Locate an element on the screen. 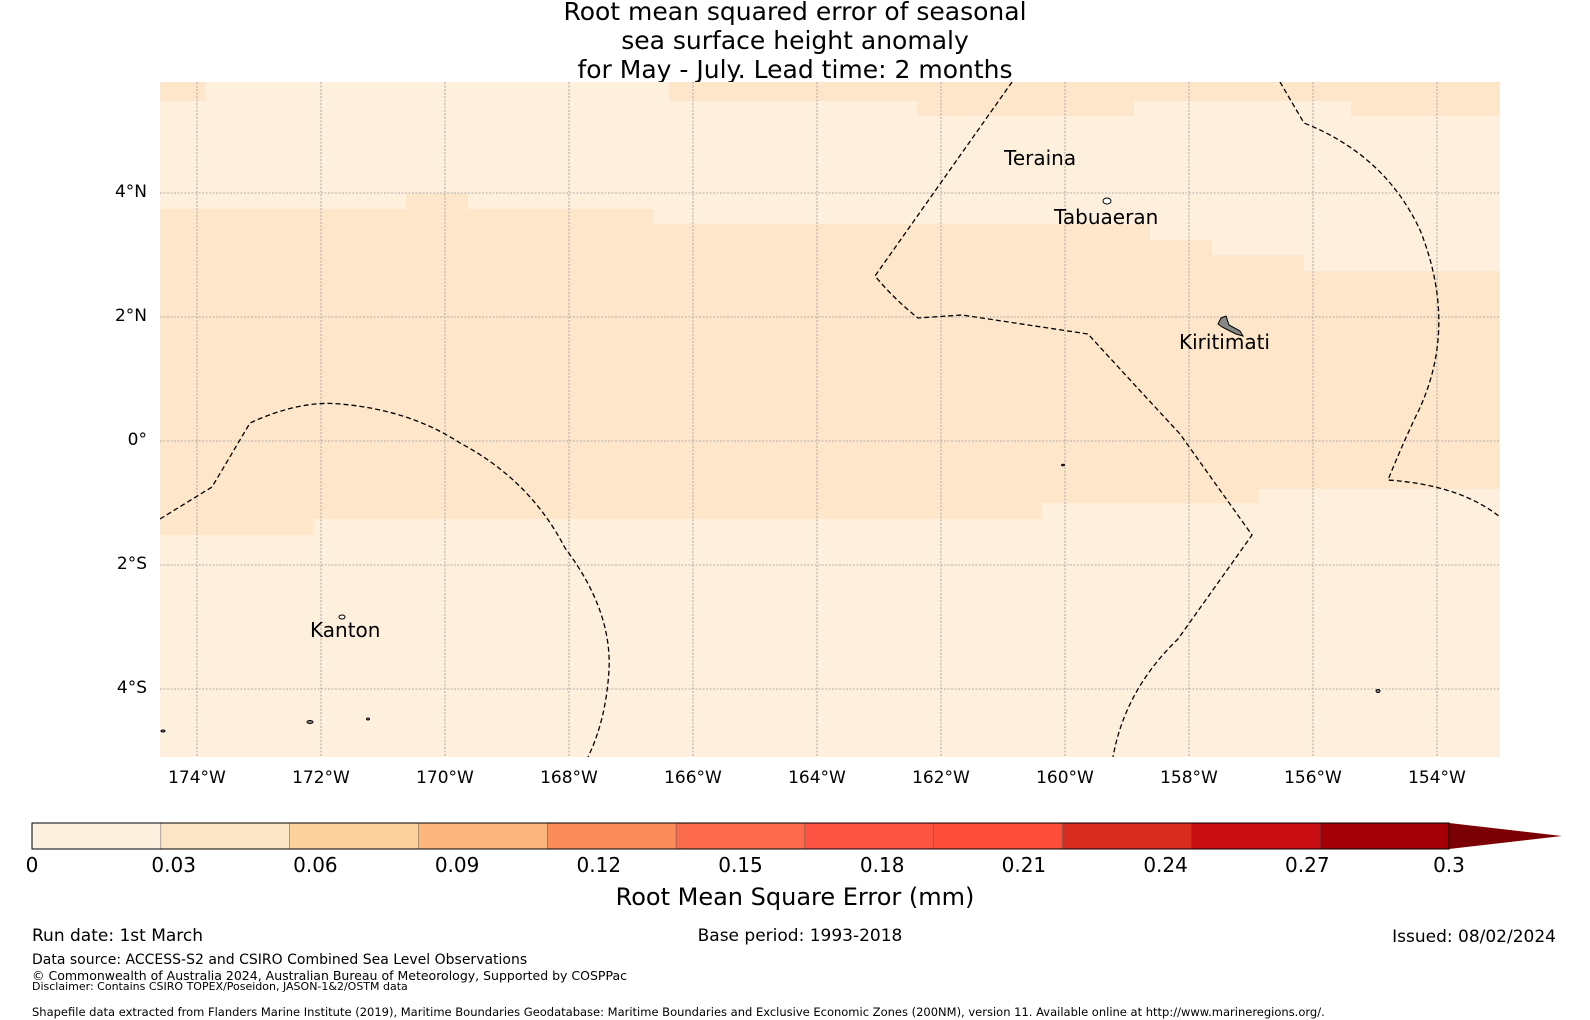 This screenshot has height=1020, width=1590. field-mid-top is located at coordinates (1084, 99).